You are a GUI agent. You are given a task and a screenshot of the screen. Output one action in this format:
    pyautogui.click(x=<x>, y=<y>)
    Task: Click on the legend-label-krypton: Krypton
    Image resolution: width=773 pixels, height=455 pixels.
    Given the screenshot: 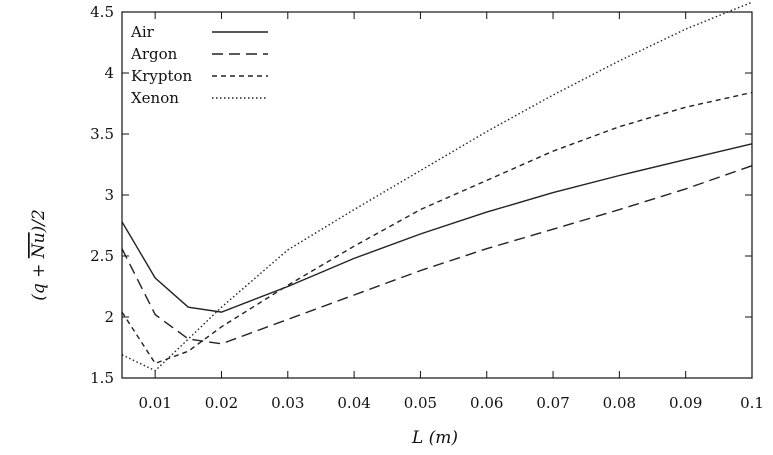 What is the action you would take?
    pyautogui.click(x=162, y=76)
    